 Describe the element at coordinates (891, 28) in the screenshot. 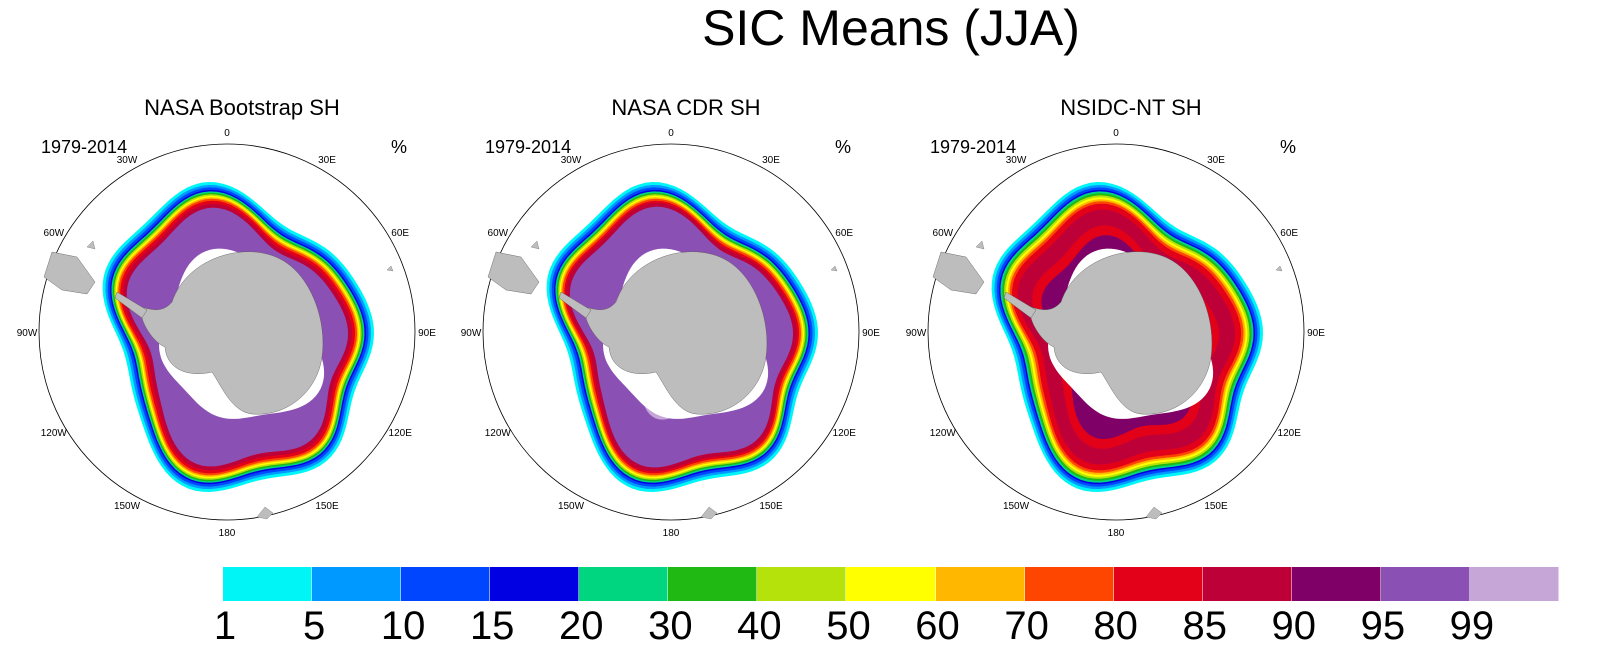

I see `figure-title: SIC Means (JJA)` at that location.